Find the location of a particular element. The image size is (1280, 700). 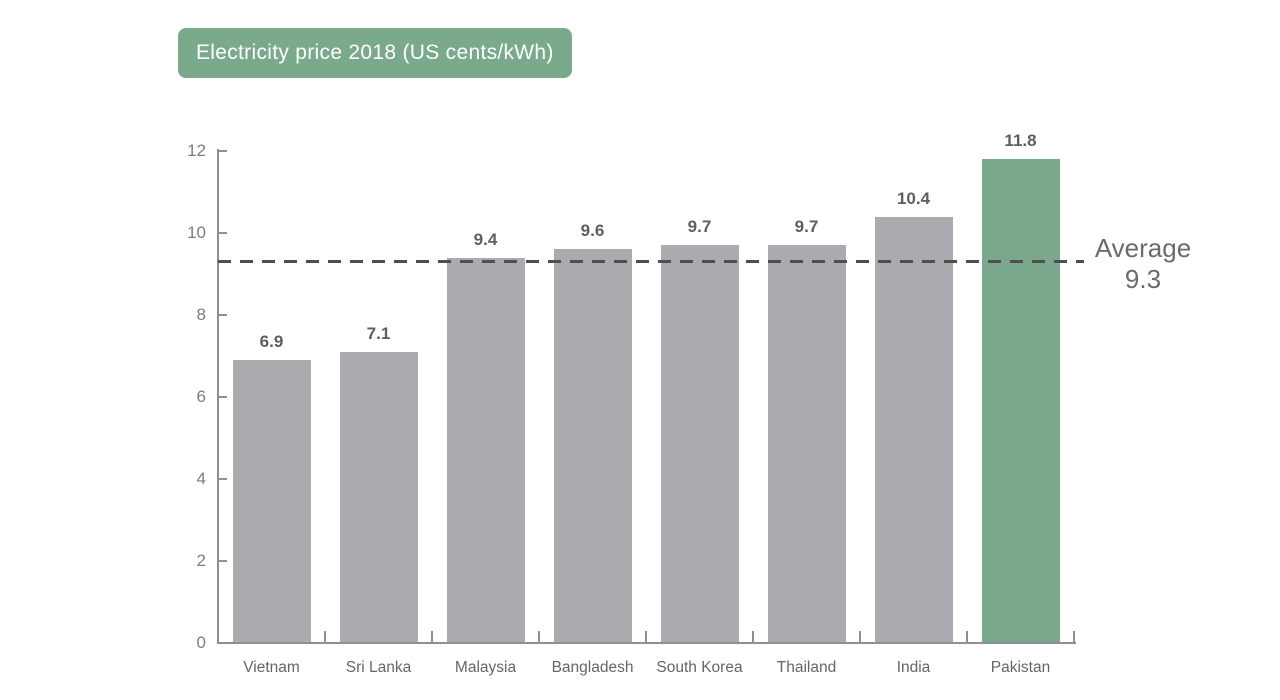

y-axis-tick-label: 12 is located at coordinates (196, 150).